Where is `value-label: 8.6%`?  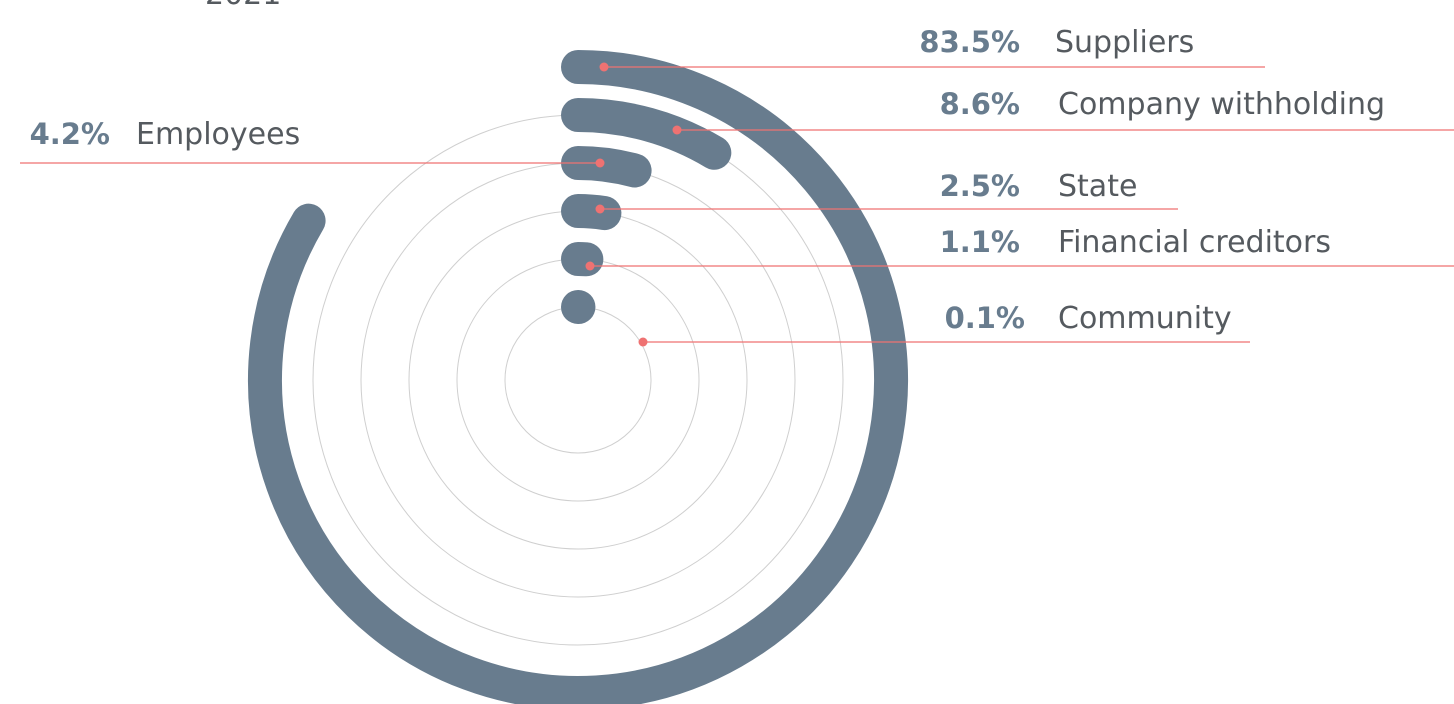 value-label: 8.6% is located at coordinates (980, 104).